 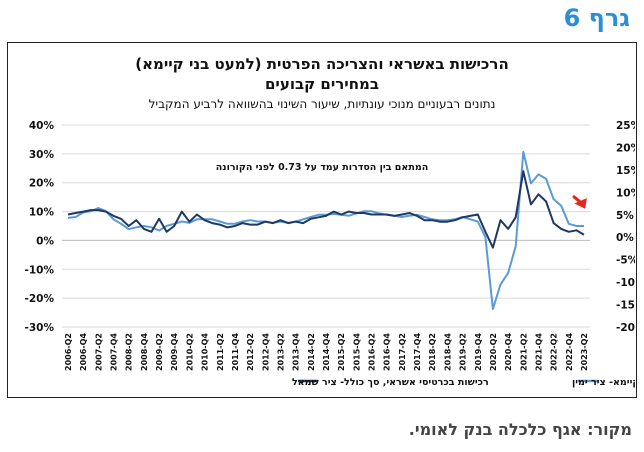 I want to click on x-tick-label: 2006-Q4, so click(x=83, y=352).